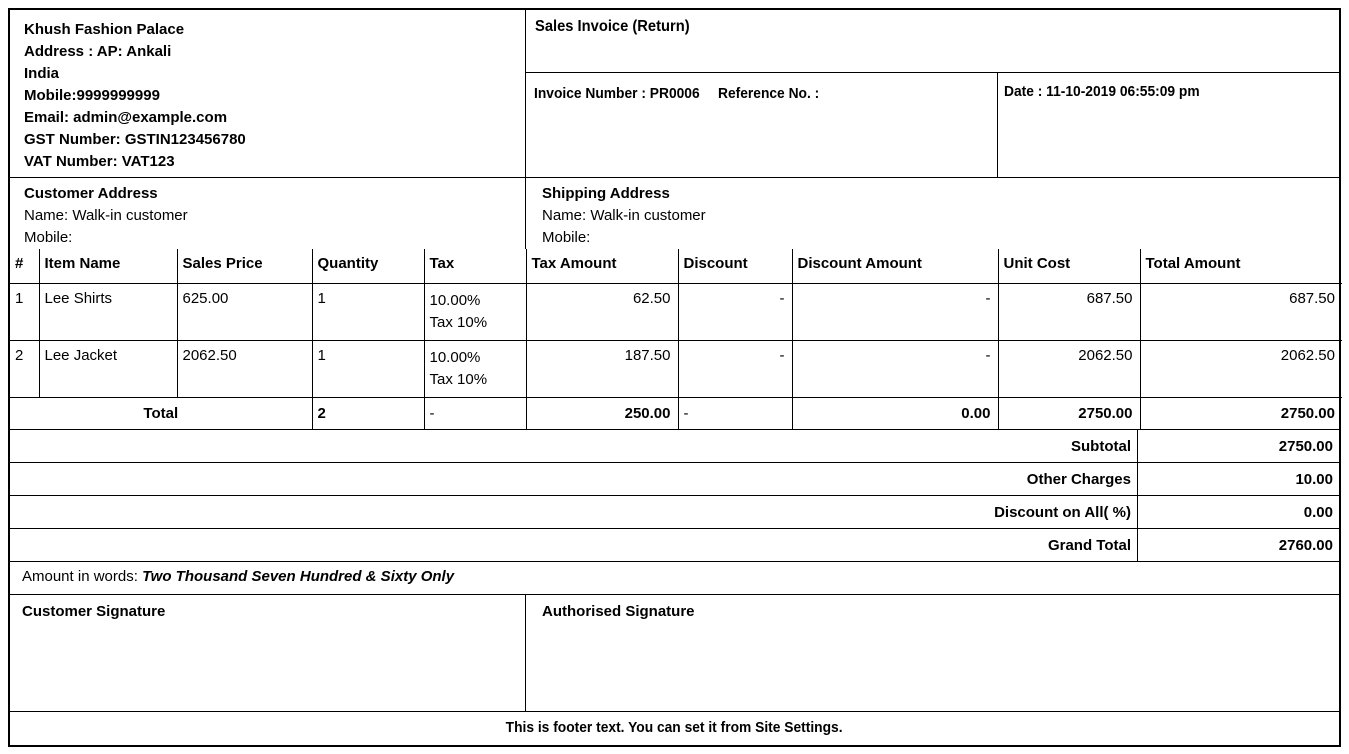  Describe the element at coordinates (602, 412) in the screenshot. I see `total-tax-amount: 250.00` at that location.